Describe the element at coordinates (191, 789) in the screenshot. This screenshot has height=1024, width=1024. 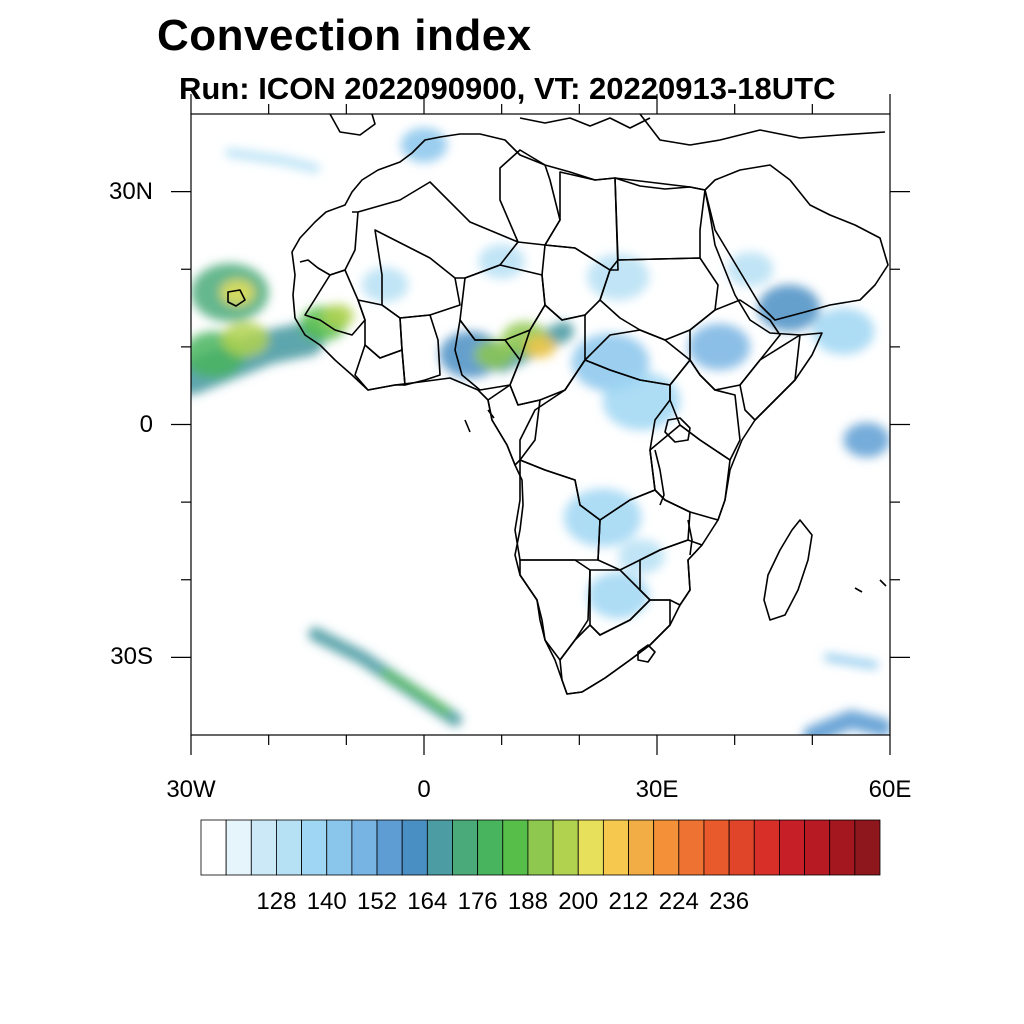
I see `x-tick-label: 30W` at that location.